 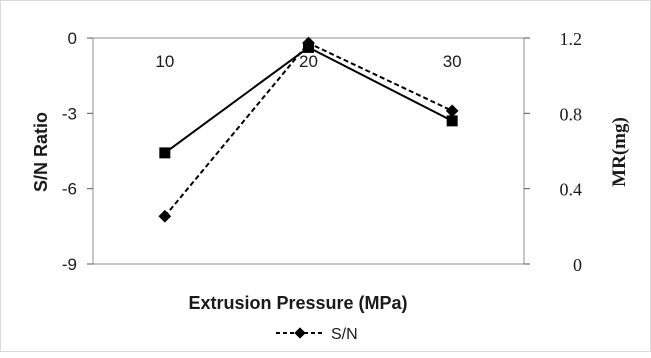 I want to click on legend-label-sn: S/N, so click(x=344, y=334).